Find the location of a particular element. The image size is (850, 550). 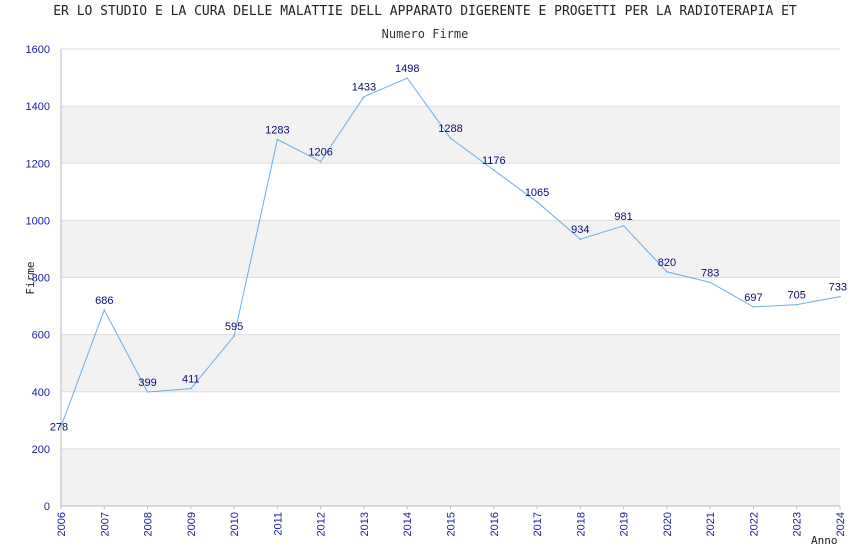

x-tick-label: 2017 is located at coordinates (538, 524).